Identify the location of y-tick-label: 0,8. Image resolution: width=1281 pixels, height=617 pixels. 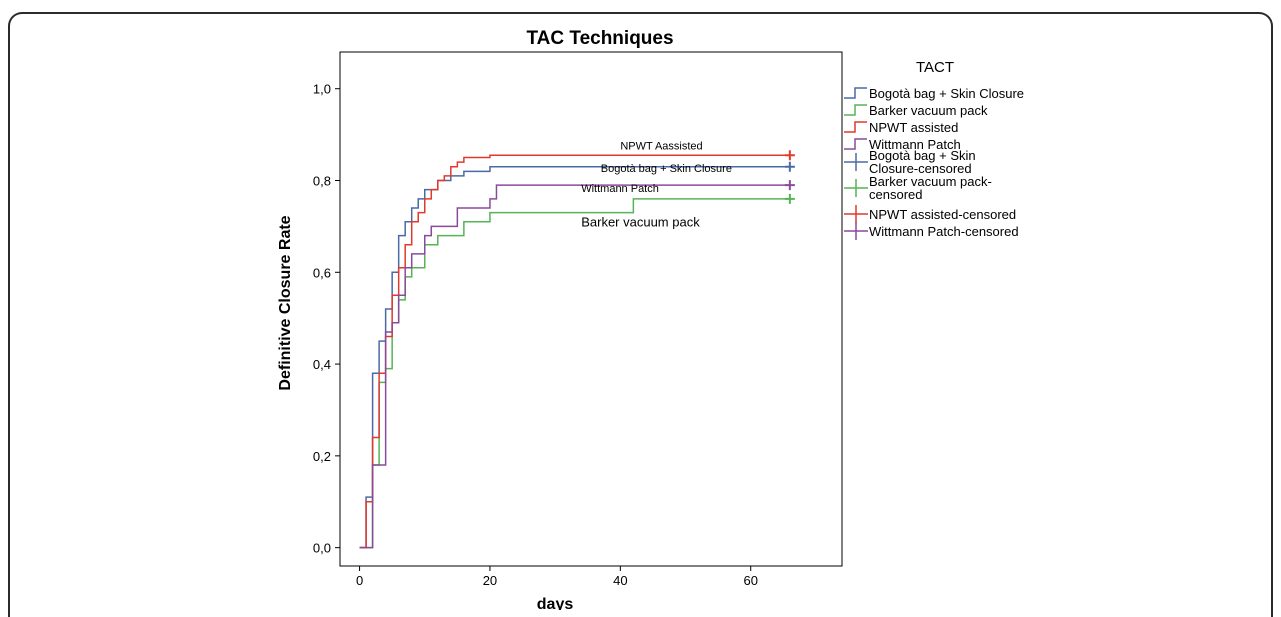
(322, 181).